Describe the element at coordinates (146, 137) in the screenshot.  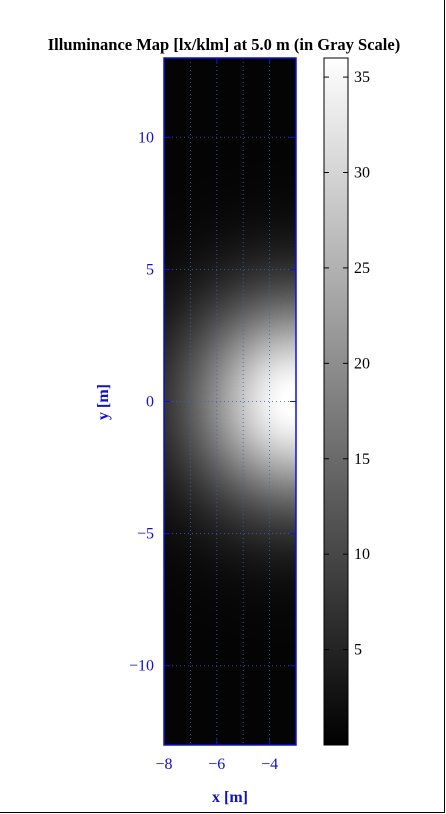
I see `y-tick-label: 10` at that location.